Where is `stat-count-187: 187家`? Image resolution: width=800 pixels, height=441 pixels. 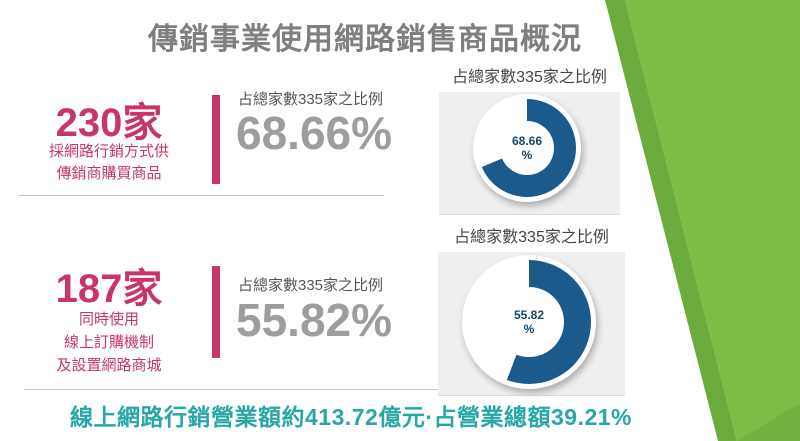
stat-count-187: 187家 is located at coordinates (109, 289).